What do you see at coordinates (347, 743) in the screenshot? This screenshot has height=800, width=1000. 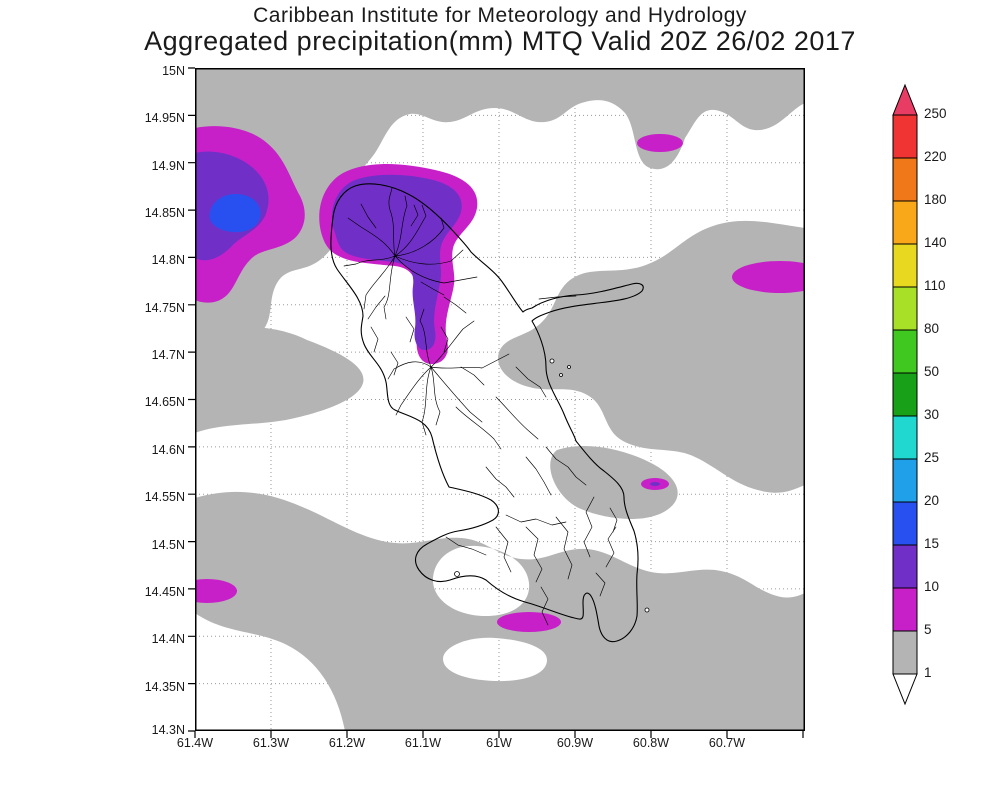 I see `x-axis-label: 61.2W` at bounding box center [347, 743].